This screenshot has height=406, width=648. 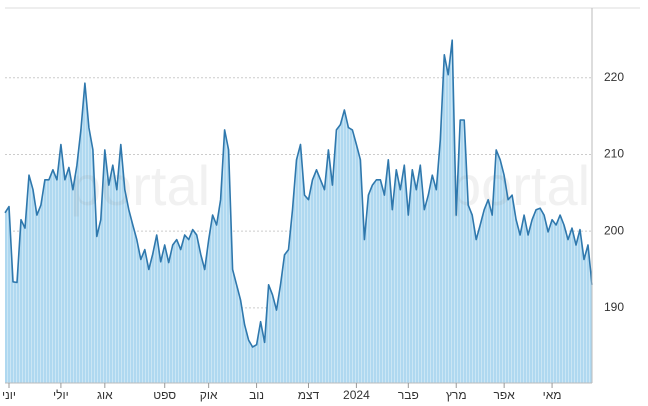 What do you see at coordinates (356, 395) in the screenshot?
I see `x-tick-label: 2024` at bounding box center [356, 395].